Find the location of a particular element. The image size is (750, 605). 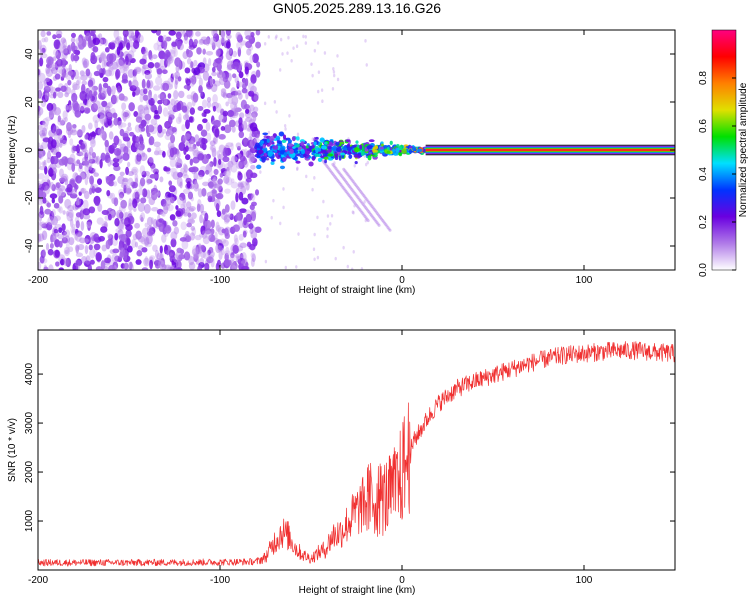

colorbar-tick-label: 0.8 is located at coordinates (703, 78).